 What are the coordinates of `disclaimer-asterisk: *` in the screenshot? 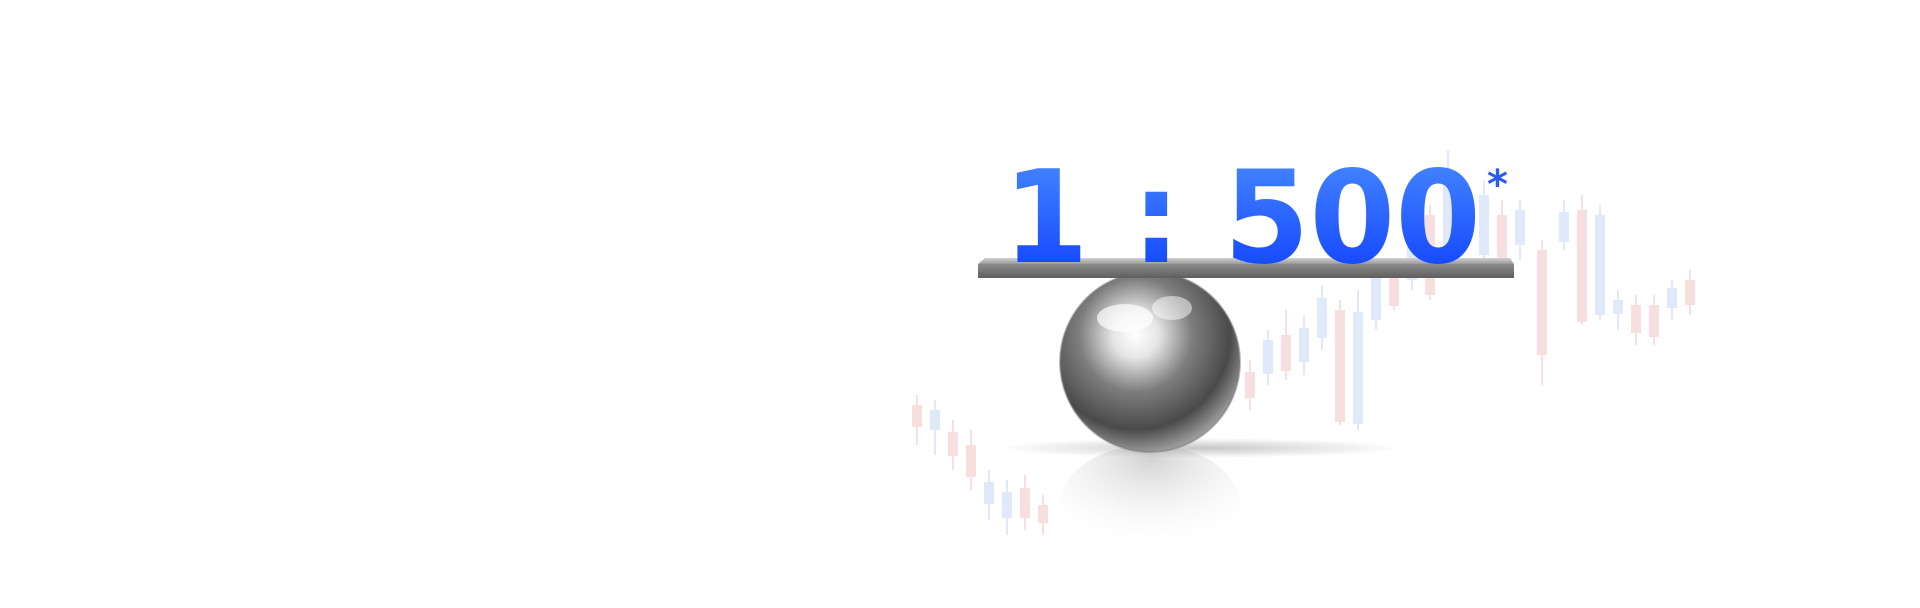 It's located at (1497, 185).